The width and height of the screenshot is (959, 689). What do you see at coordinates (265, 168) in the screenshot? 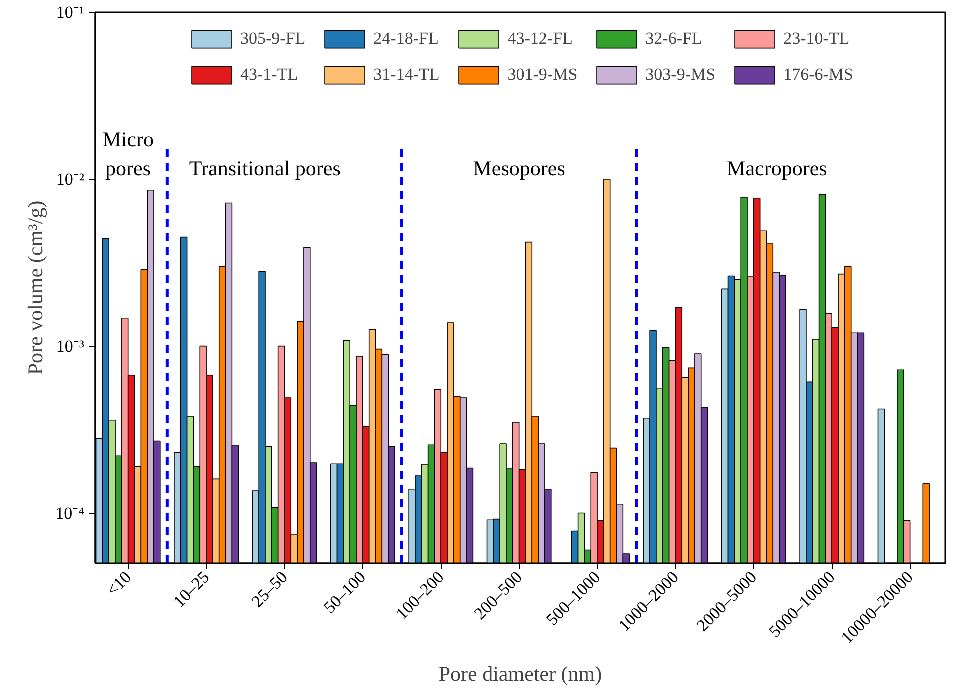
I see `annotation: Transitional pores` at bounding box center [265, 168].